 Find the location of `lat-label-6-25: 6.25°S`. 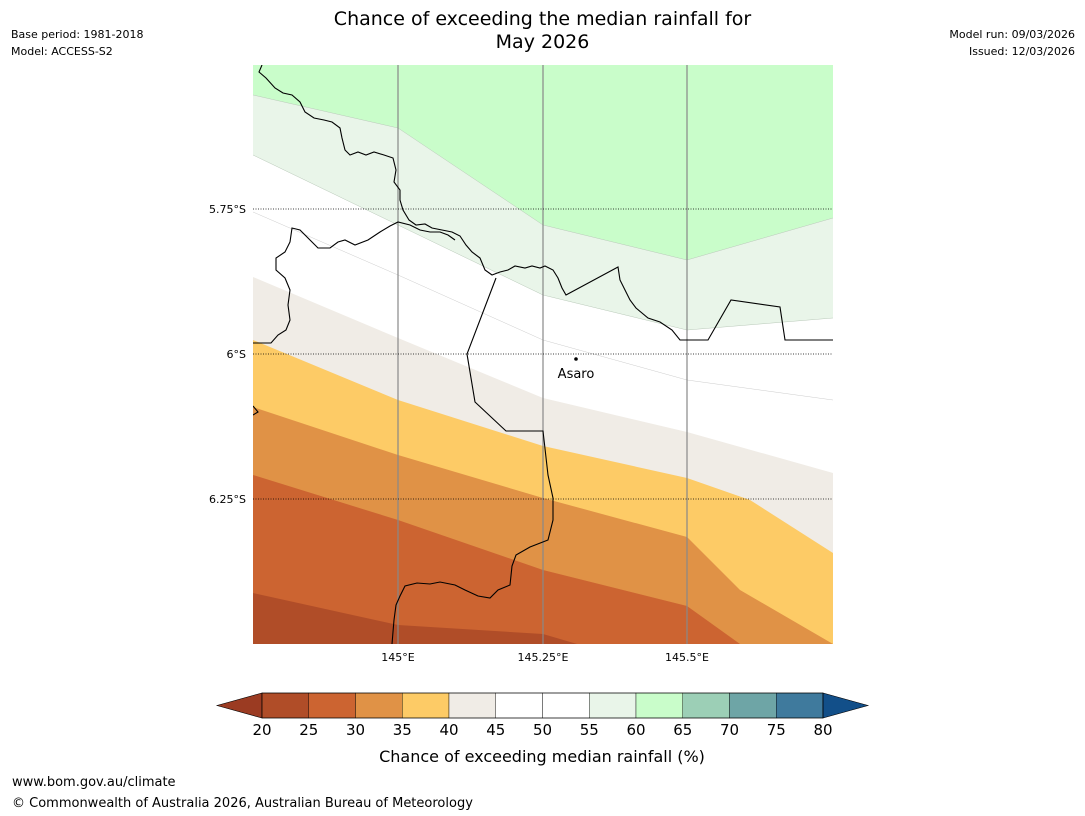

lat-label-6-25: 6.25°S is located at coordinates (227, 499).